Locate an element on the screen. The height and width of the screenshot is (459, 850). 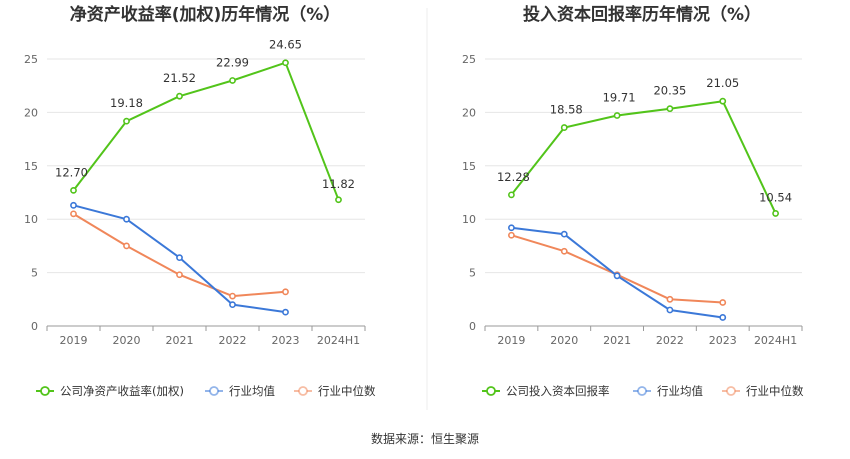
source-text: 数据来源：恒生聚源 is located at coordinates (425, 438).